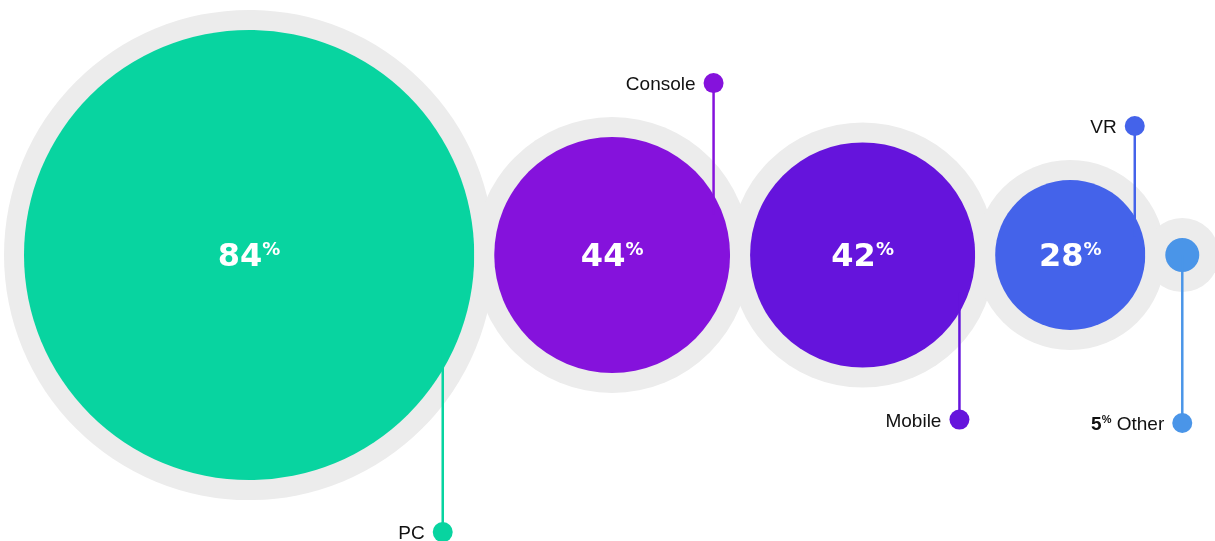 This screenshot has height=541, width=1215. What do you see at coordinates (1101, 423) in the screenshot?
I see `data-label: 5$^{%}$` at bounding box center [1101, 423].